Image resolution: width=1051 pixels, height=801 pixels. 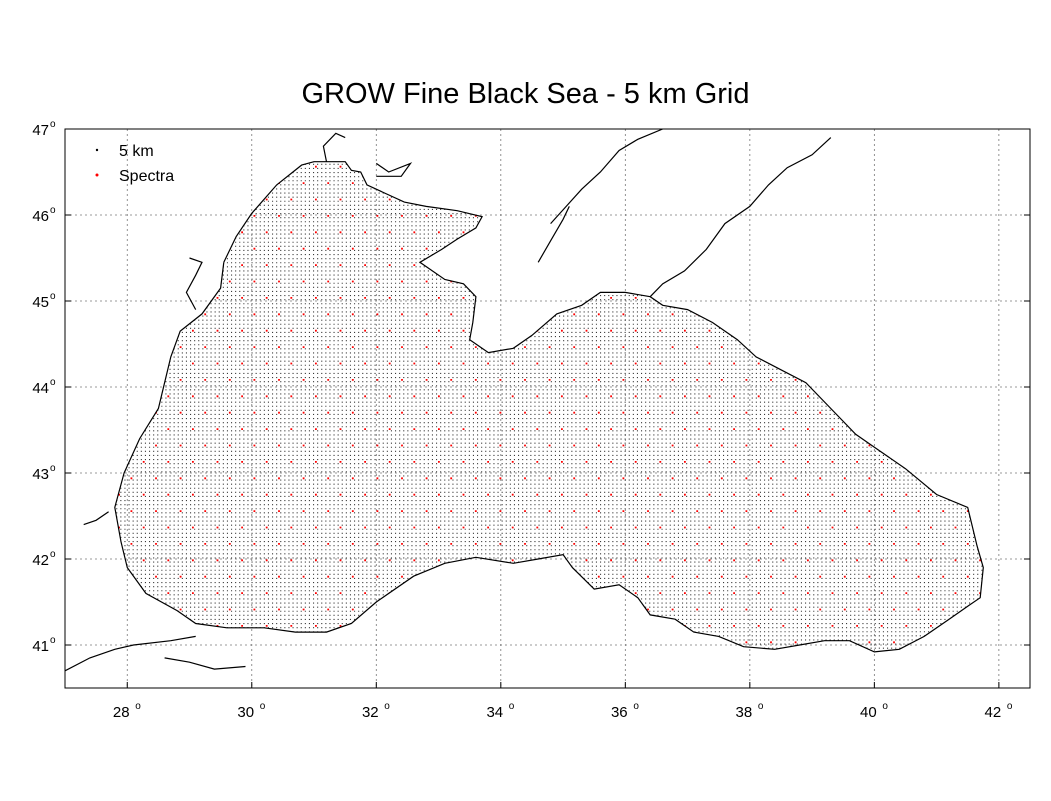 I want to click on x-tick-label: 42, so click(x=993, y=712).